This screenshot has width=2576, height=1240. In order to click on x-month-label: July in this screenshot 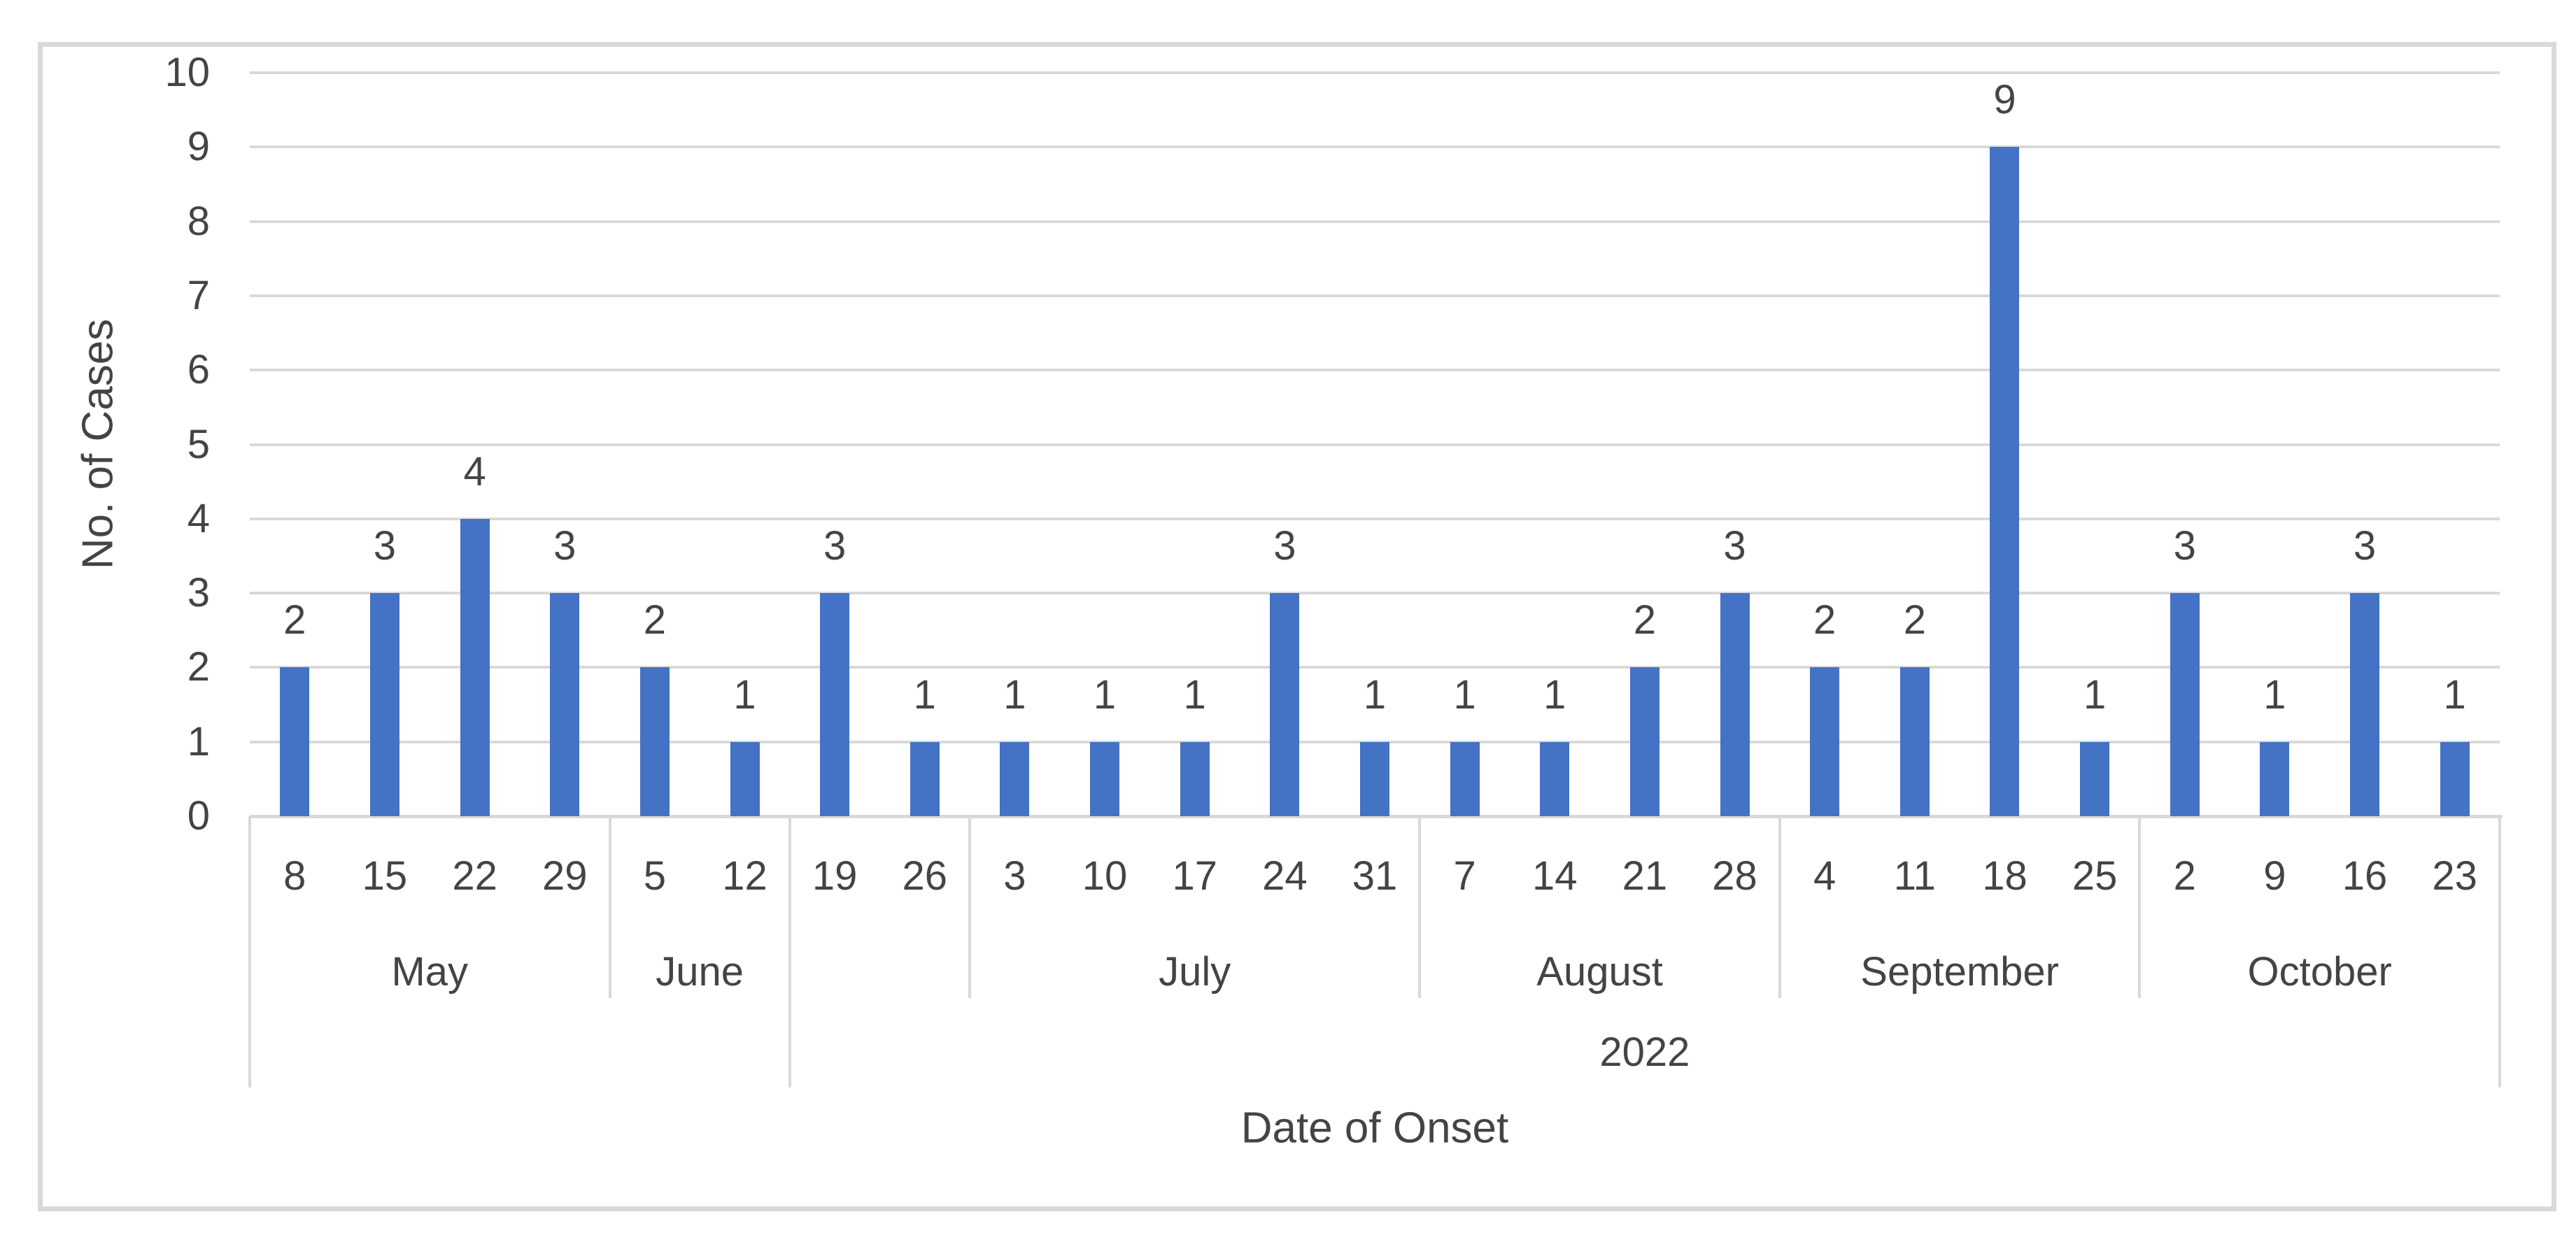, I will do `click(1195, 972)`.